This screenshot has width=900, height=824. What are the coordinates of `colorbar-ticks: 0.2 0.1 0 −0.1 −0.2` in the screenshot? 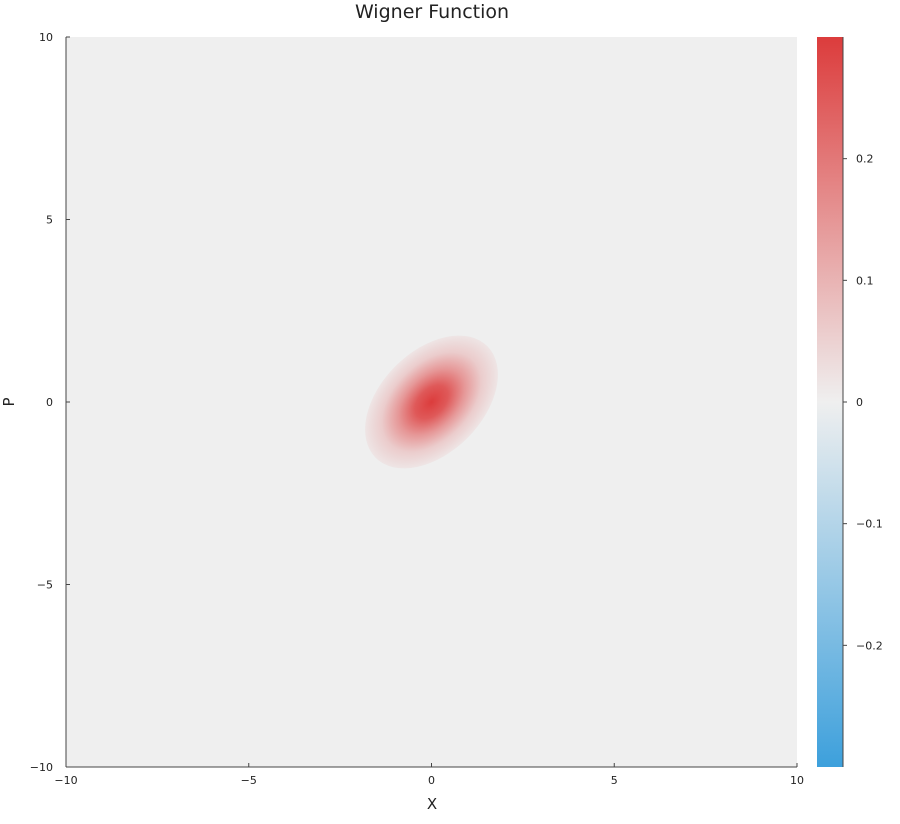 It's located at (862, 402).